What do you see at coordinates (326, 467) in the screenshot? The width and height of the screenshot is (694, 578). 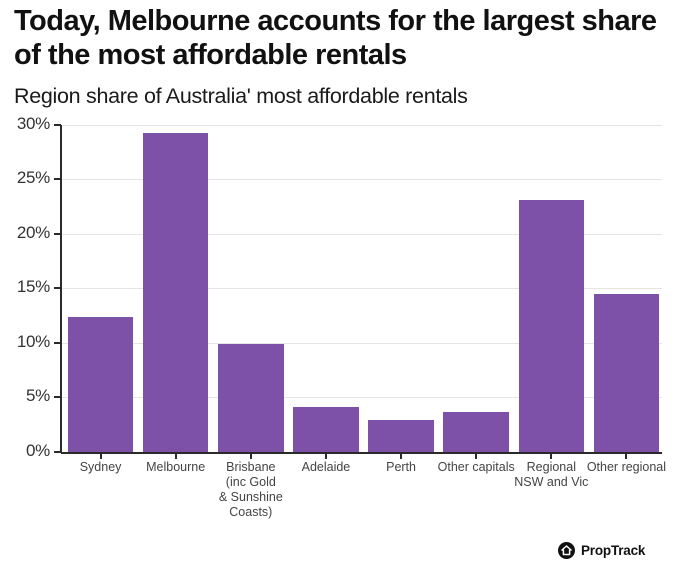 I see `x-tick-label: Adelaide` at bounding box center [326, 467].